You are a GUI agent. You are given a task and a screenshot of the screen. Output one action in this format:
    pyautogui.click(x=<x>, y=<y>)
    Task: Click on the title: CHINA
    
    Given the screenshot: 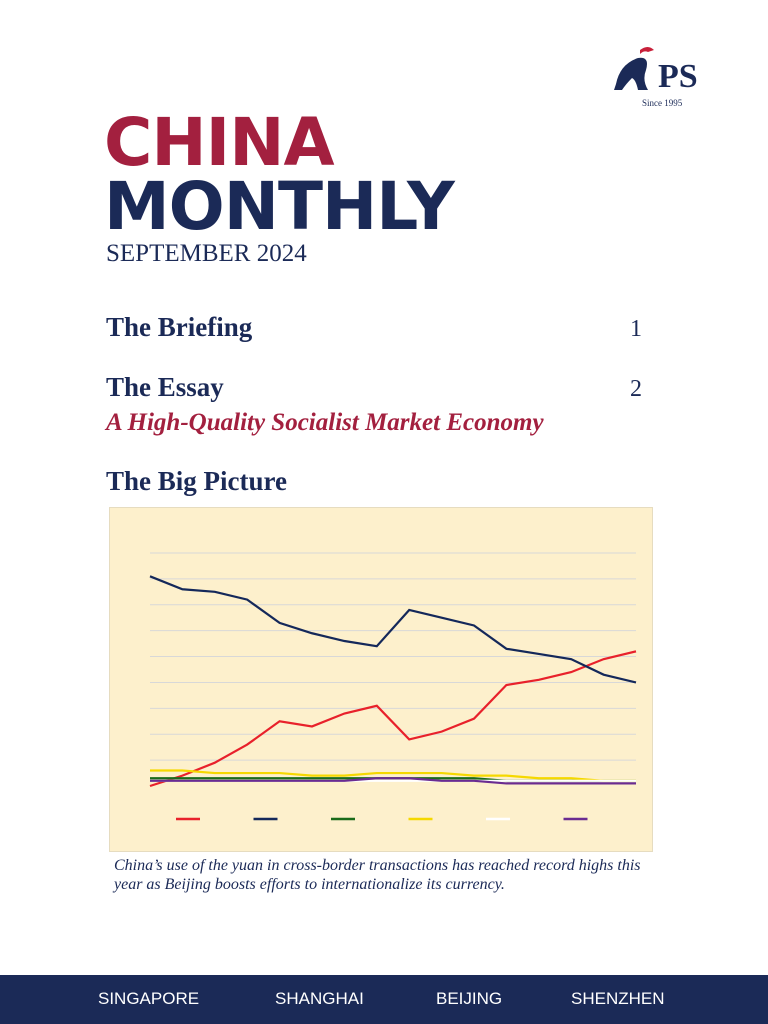 What is the action you would take?
    pyautogui.click(x=219, y=142)
    